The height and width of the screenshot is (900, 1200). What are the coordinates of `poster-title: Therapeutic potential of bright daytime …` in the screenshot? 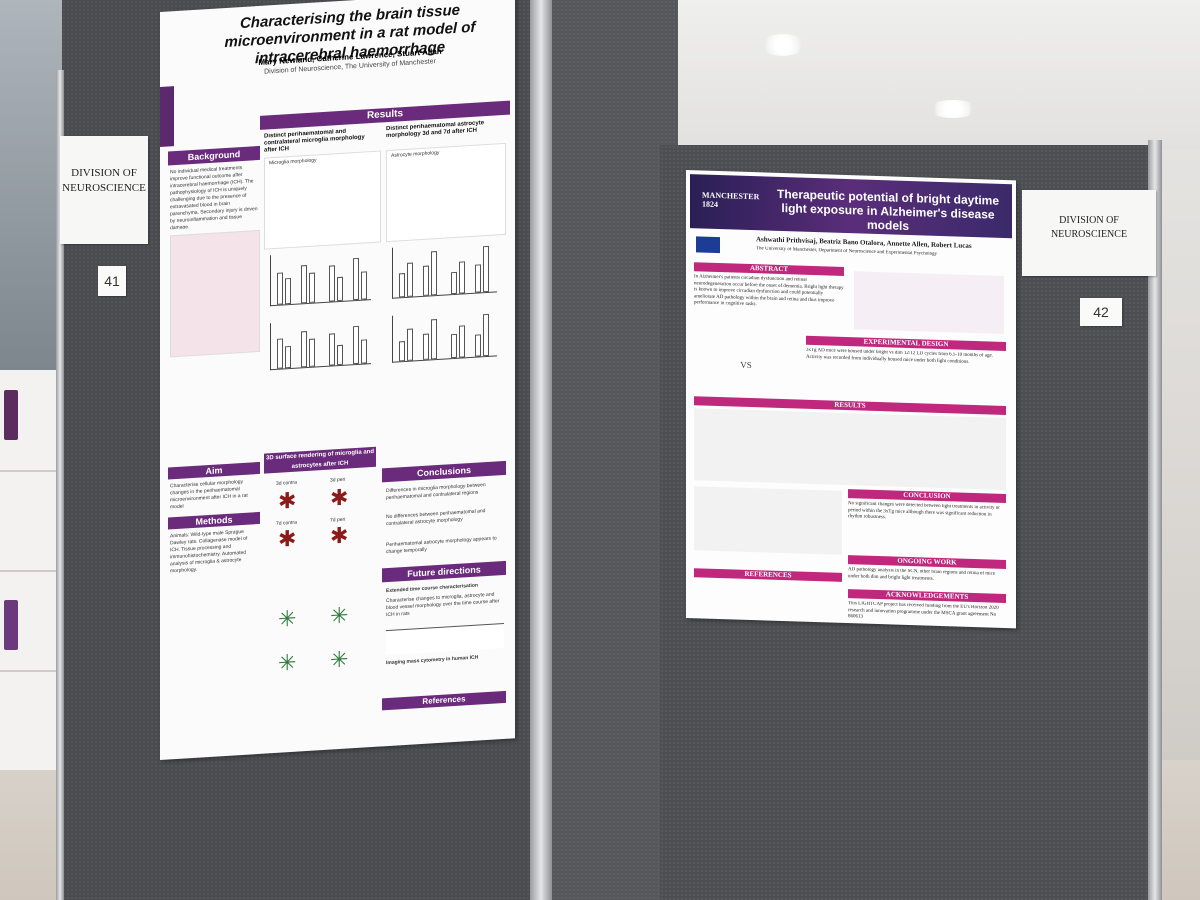 It's located at (888, 210).